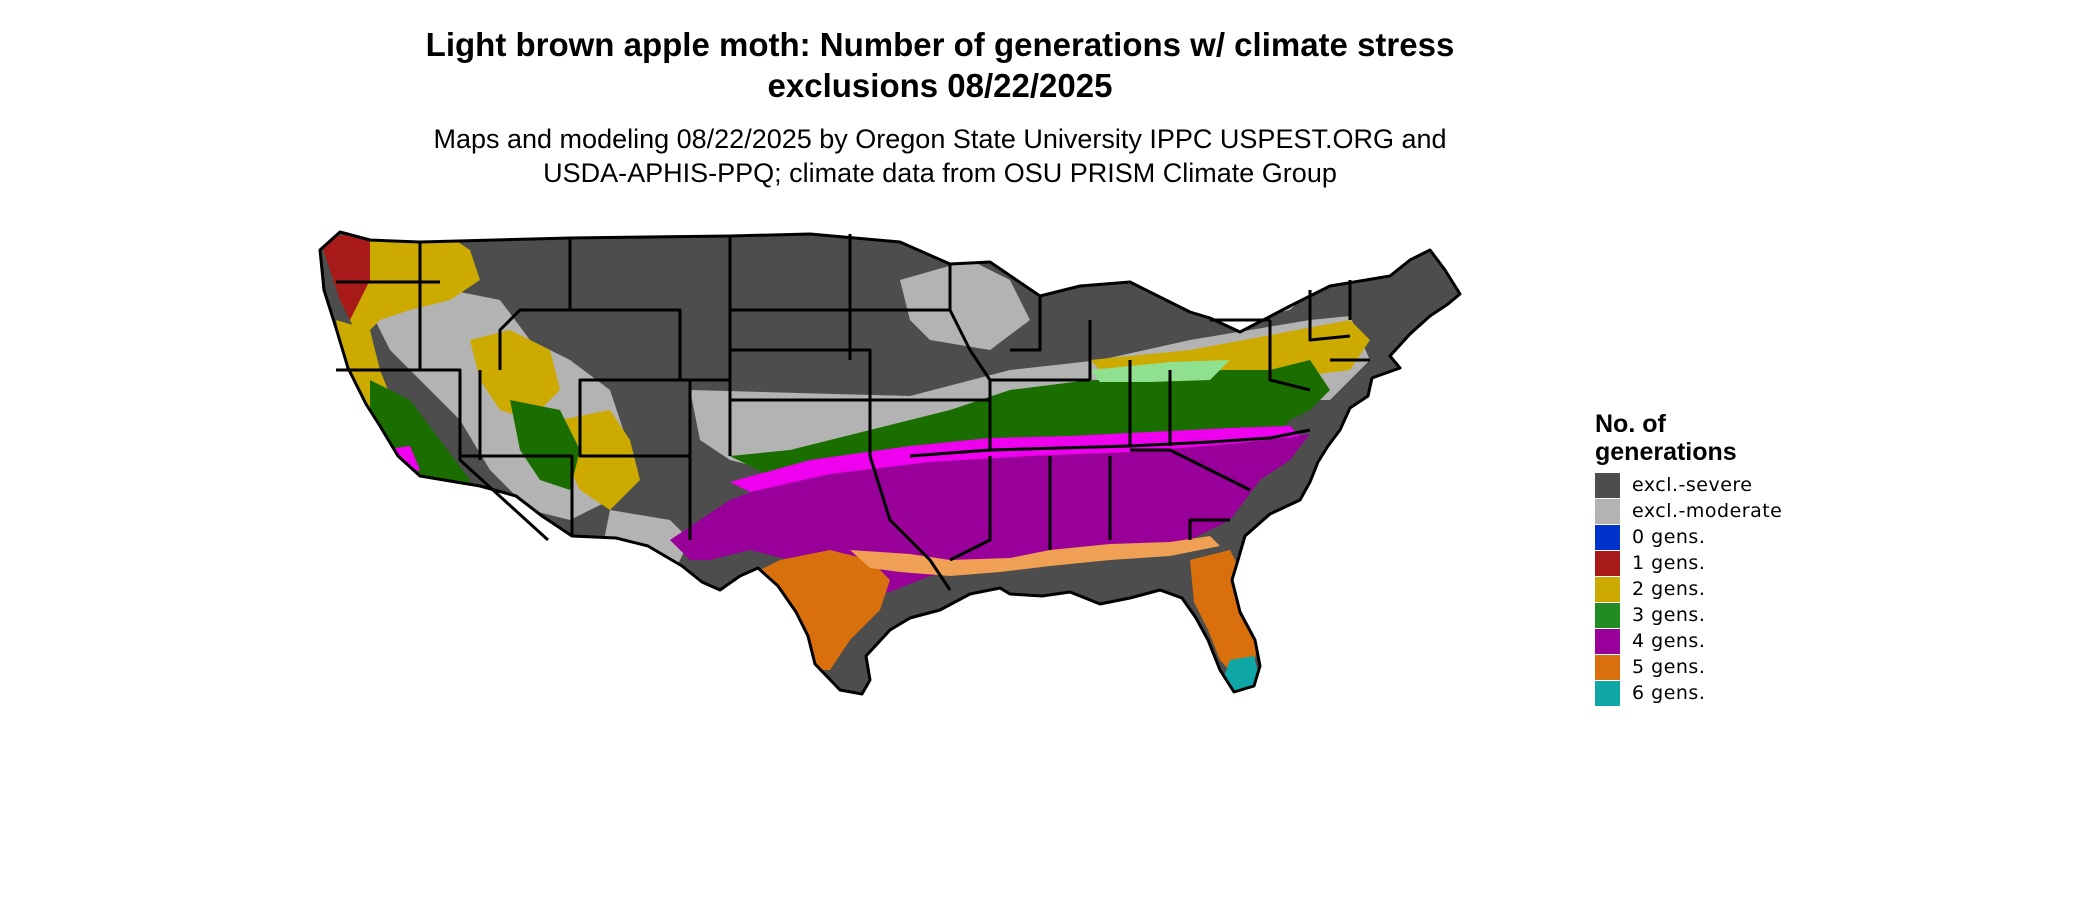  What do you see at coordinates (1745, 537) in the screenshot?
I see `legend-item-0-gens: 0 gens.` at bounding box center [1745, 537].